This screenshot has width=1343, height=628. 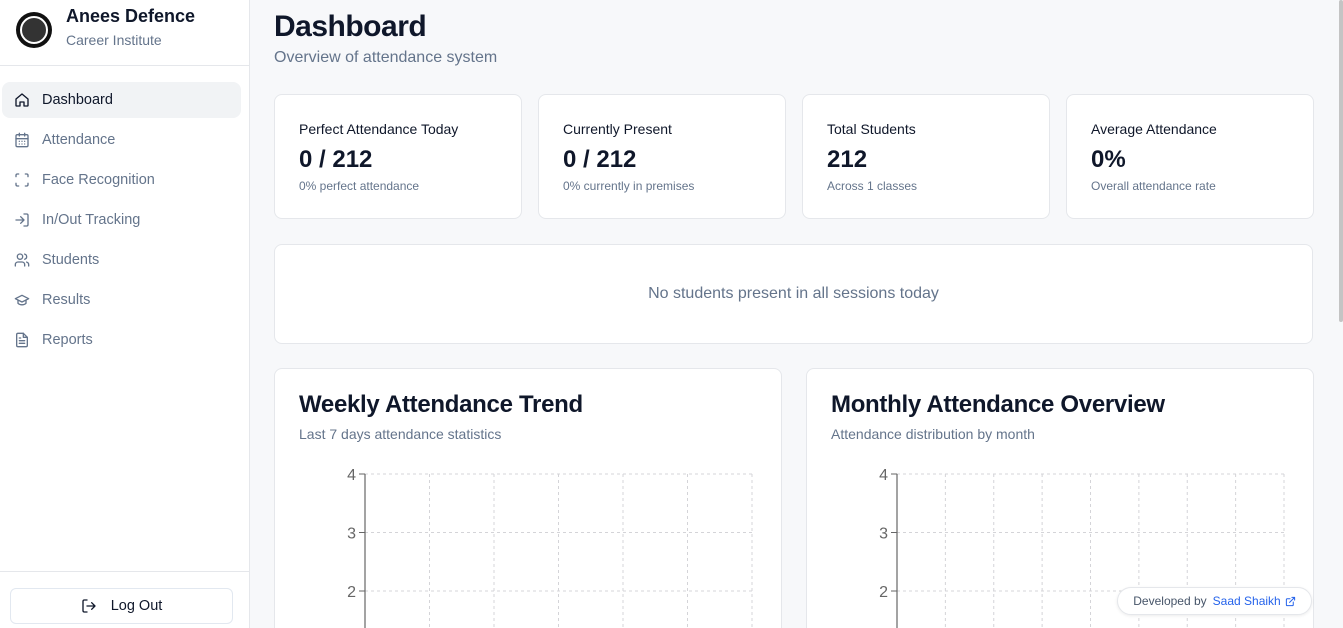 I want to click on logout-button: Log Out, so click(x=121, y=606).